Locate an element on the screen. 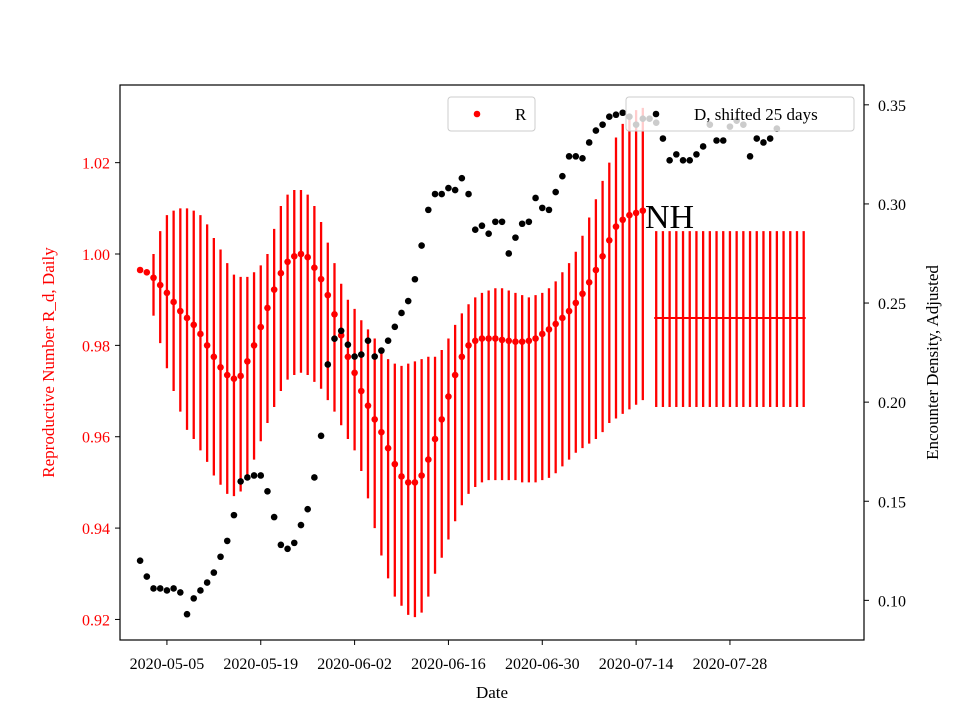 The height and width of the screenshot is (720, 960). chart-title: NH is located at coordinates (669, 217).